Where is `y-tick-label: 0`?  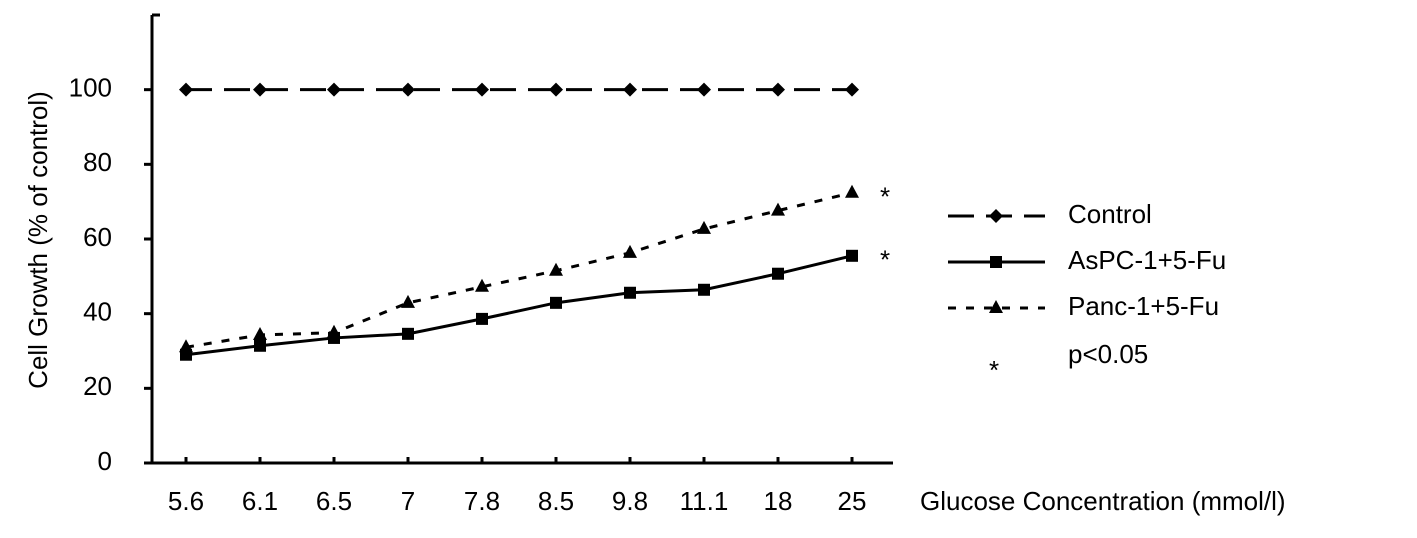 y-tick-label: 0 is located at coordinates (105, 461).